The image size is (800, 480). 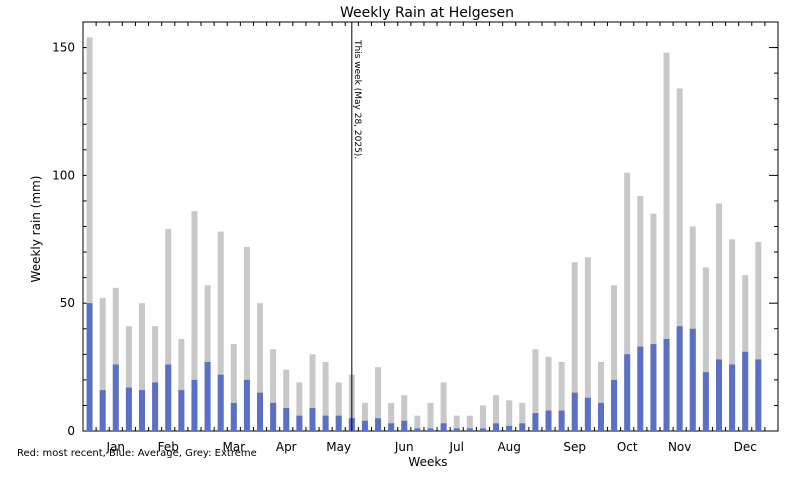 What do you see at coordinates (404, 447) in the screenshot?
I see `x-tick-label-jun: Jun` at bounding box center [404, 447].